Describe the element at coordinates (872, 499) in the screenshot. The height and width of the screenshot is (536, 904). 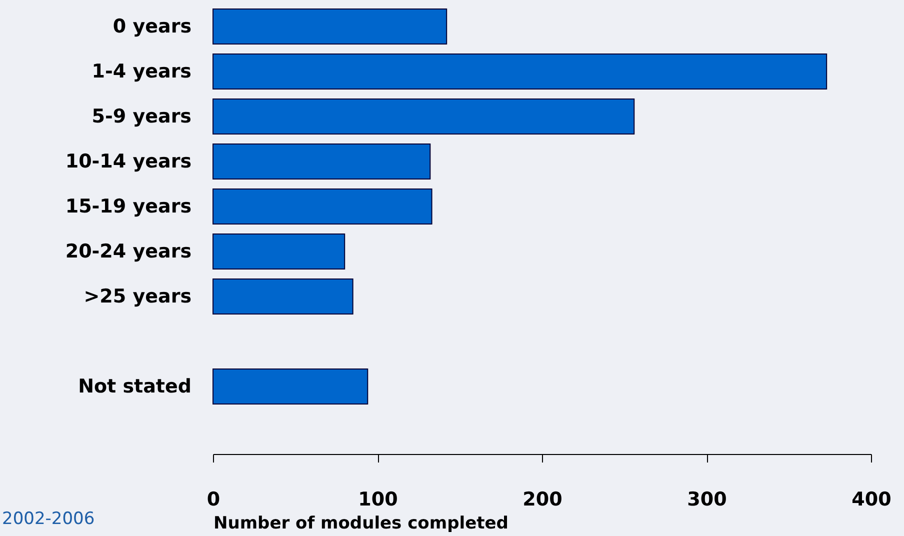
I see `x-tick-label: 400` at that location.